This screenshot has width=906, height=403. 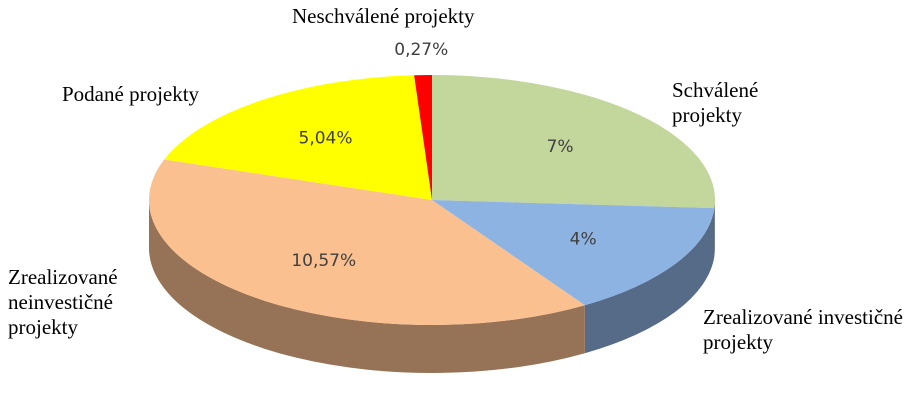 I want to click on category-label: Zrealizované investičné projekty, so click(x=803, y=329).